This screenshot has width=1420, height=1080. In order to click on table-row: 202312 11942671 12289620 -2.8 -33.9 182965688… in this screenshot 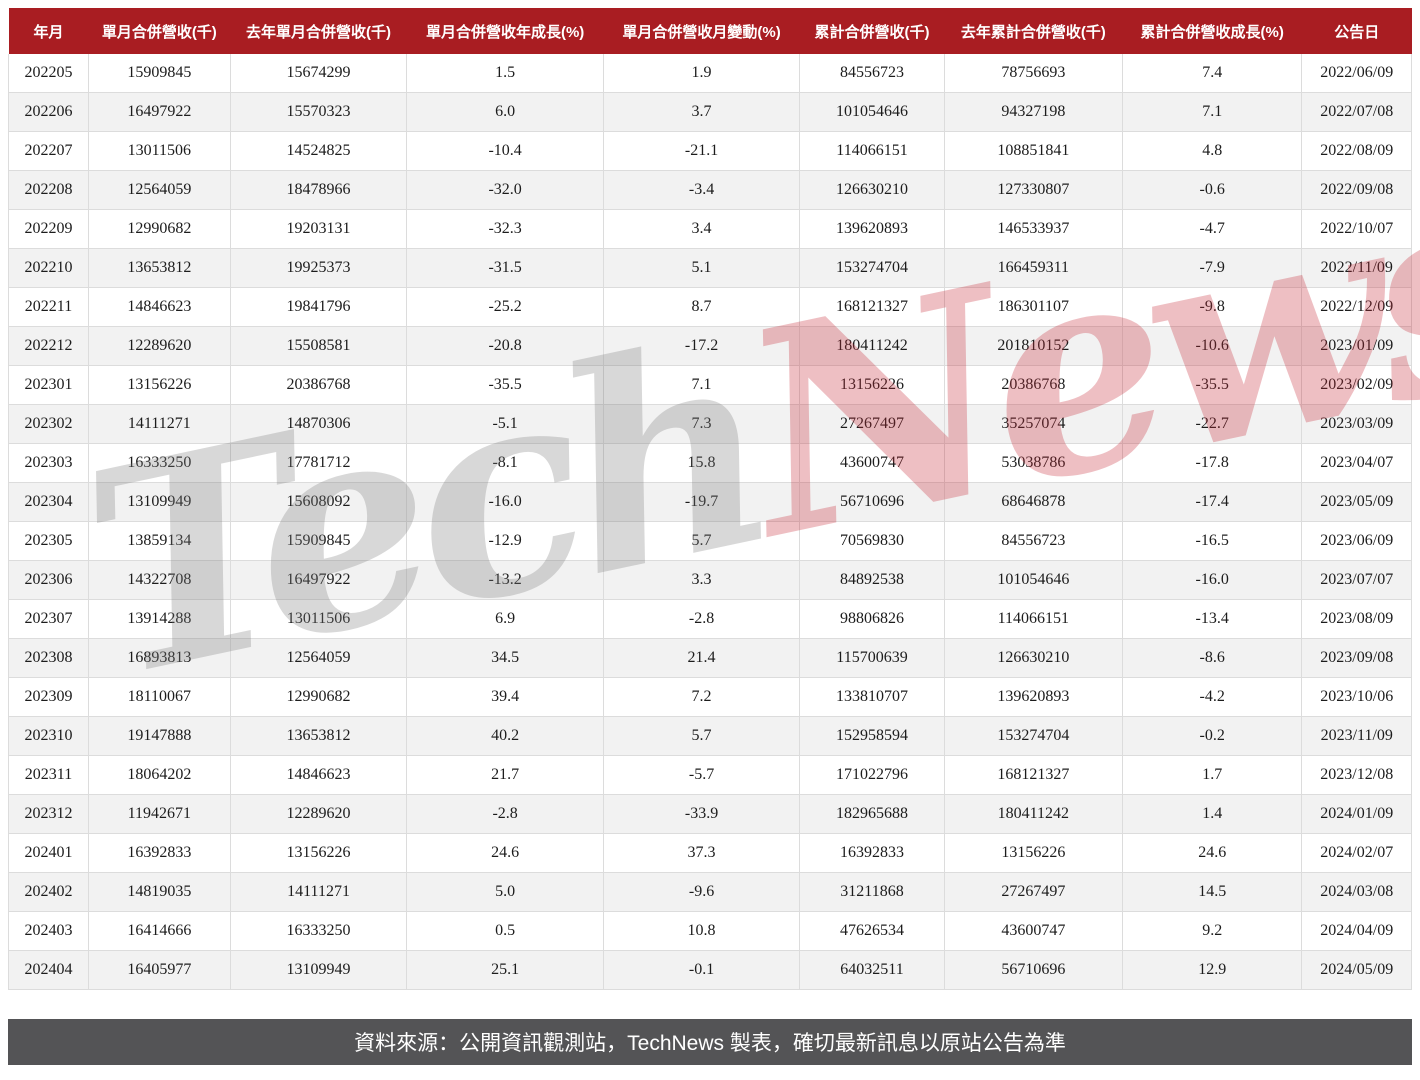, I will do `click(710, 814)`.